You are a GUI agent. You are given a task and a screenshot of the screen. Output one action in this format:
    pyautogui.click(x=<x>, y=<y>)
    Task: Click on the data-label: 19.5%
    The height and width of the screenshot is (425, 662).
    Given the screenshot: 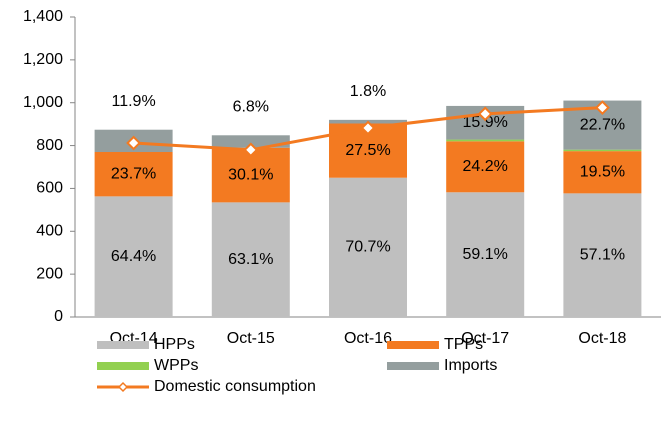 What is the action you would take?
    pyautogui.click(x=602, y=171)
    